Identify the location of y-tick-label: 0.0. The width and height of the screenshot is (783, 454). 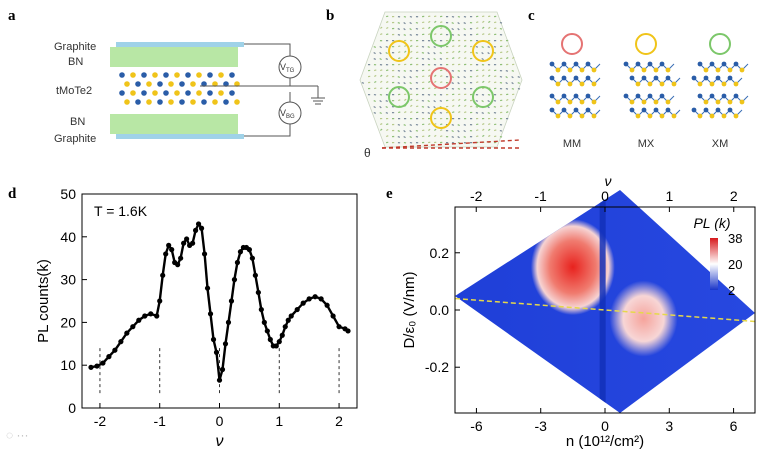
(440, 310).